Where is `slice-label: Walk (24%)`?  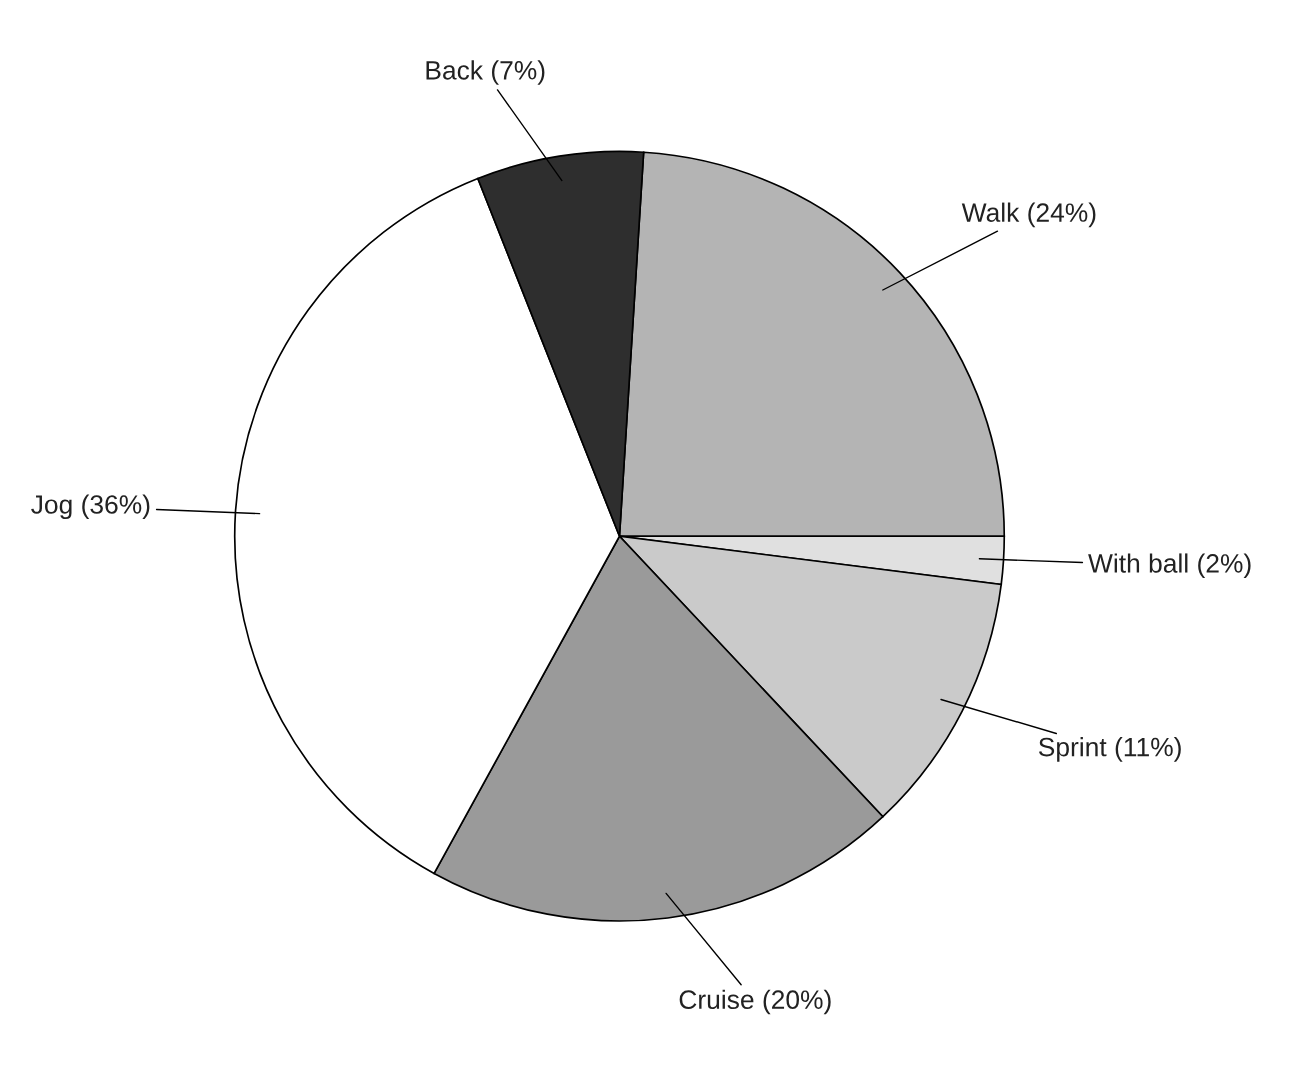
slice-label: Walk (24%) is located at coordinates (1028, 215).